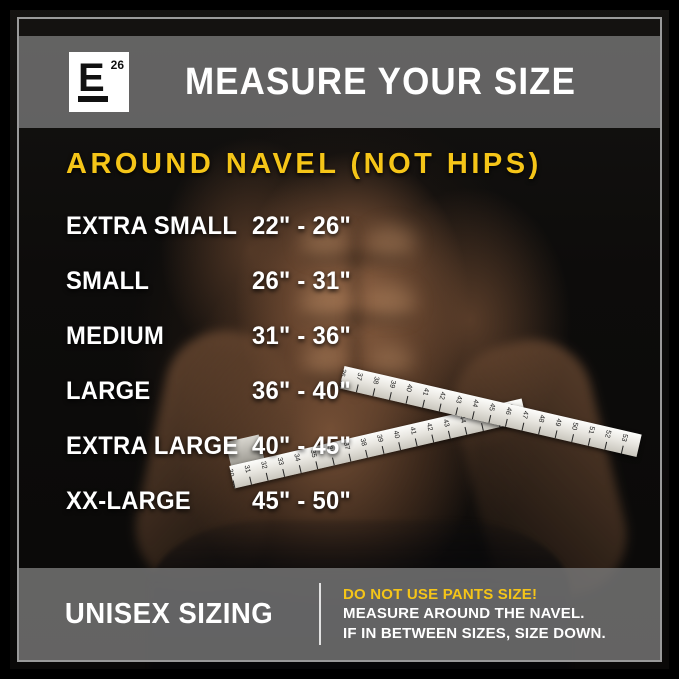  What do you see at coordinates (115, 336) in the screenshot?
I see `size-label: MEDIUM` at bounding box center [115, 336].